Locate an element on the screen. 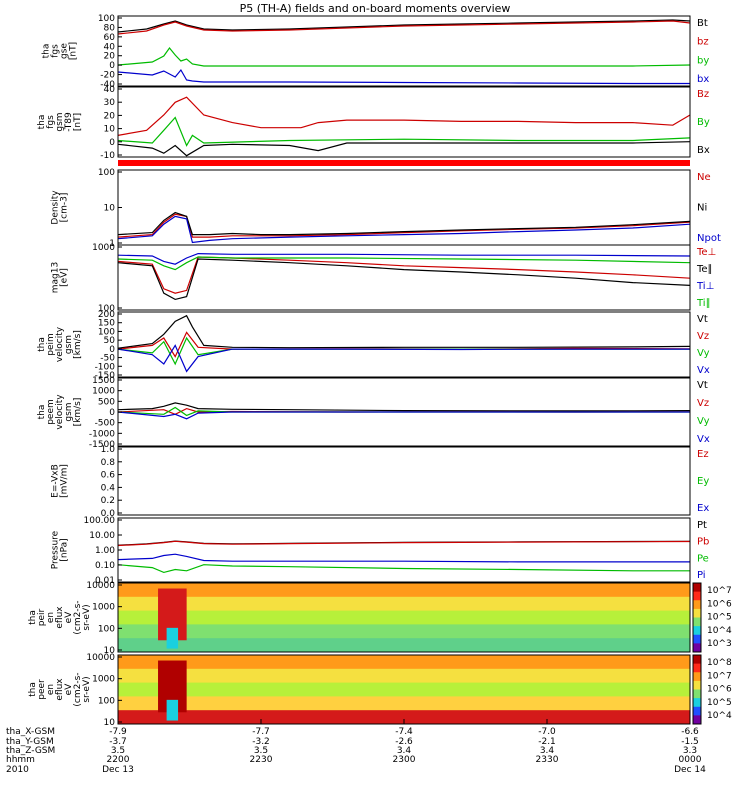 This screenshot has height=800, width=750. x-tick-label: -6.6 is located at coordinates (690, 732).